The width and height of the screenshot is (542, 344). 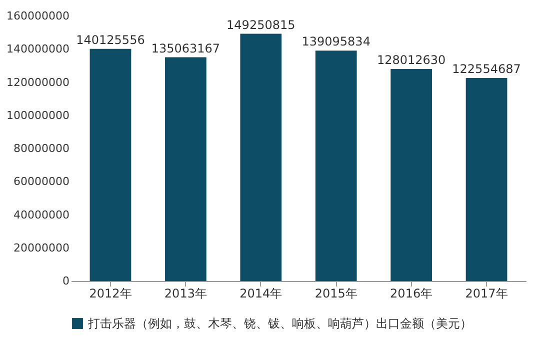 I want to click on x-tick-label: 2016年, so click(x=411, y=293).